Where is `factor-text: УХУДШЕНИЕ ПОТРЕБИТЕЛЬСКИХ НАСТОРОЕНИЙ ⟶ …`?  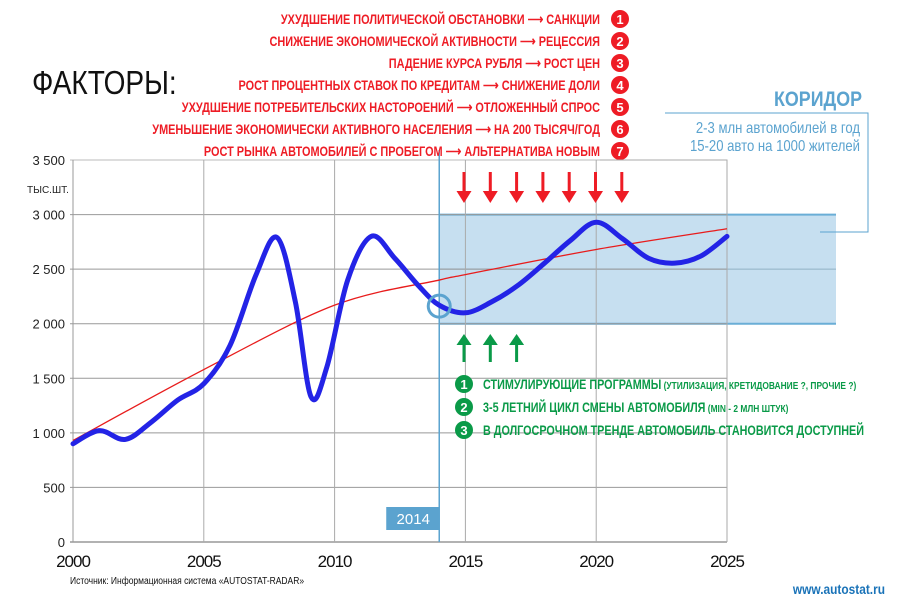 factor-text: УХУДШЕНИЕ ПОТРЕБИТЕЛЬСКИХ НАСТОРОЕНИЙ ⟶ … is located at coordinates (391, 107).